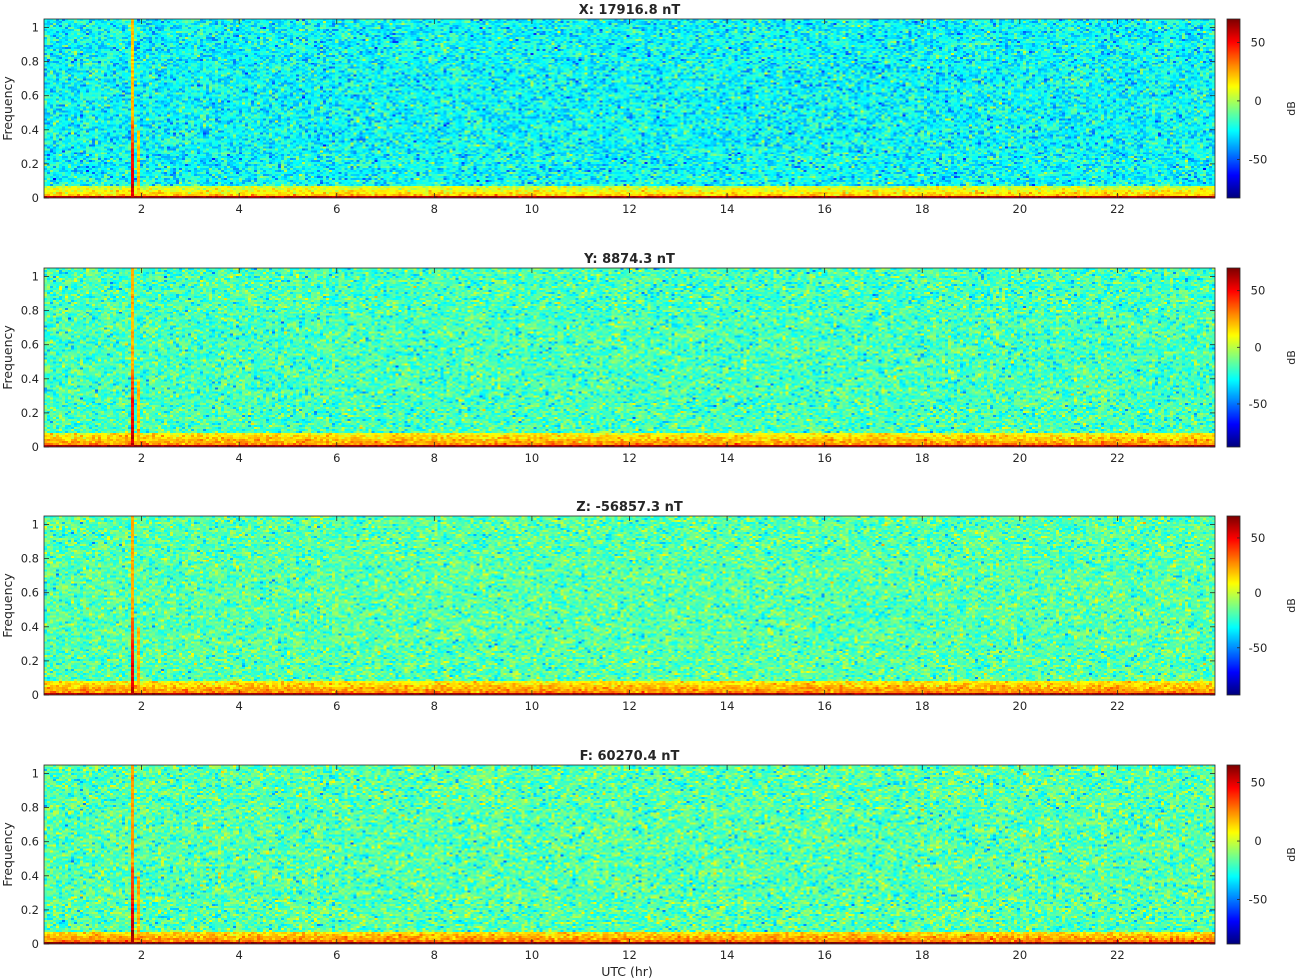 The image size is (1297, 980). I want to click on panel-title: Y: 8874.3 nT, so click(629, 259).